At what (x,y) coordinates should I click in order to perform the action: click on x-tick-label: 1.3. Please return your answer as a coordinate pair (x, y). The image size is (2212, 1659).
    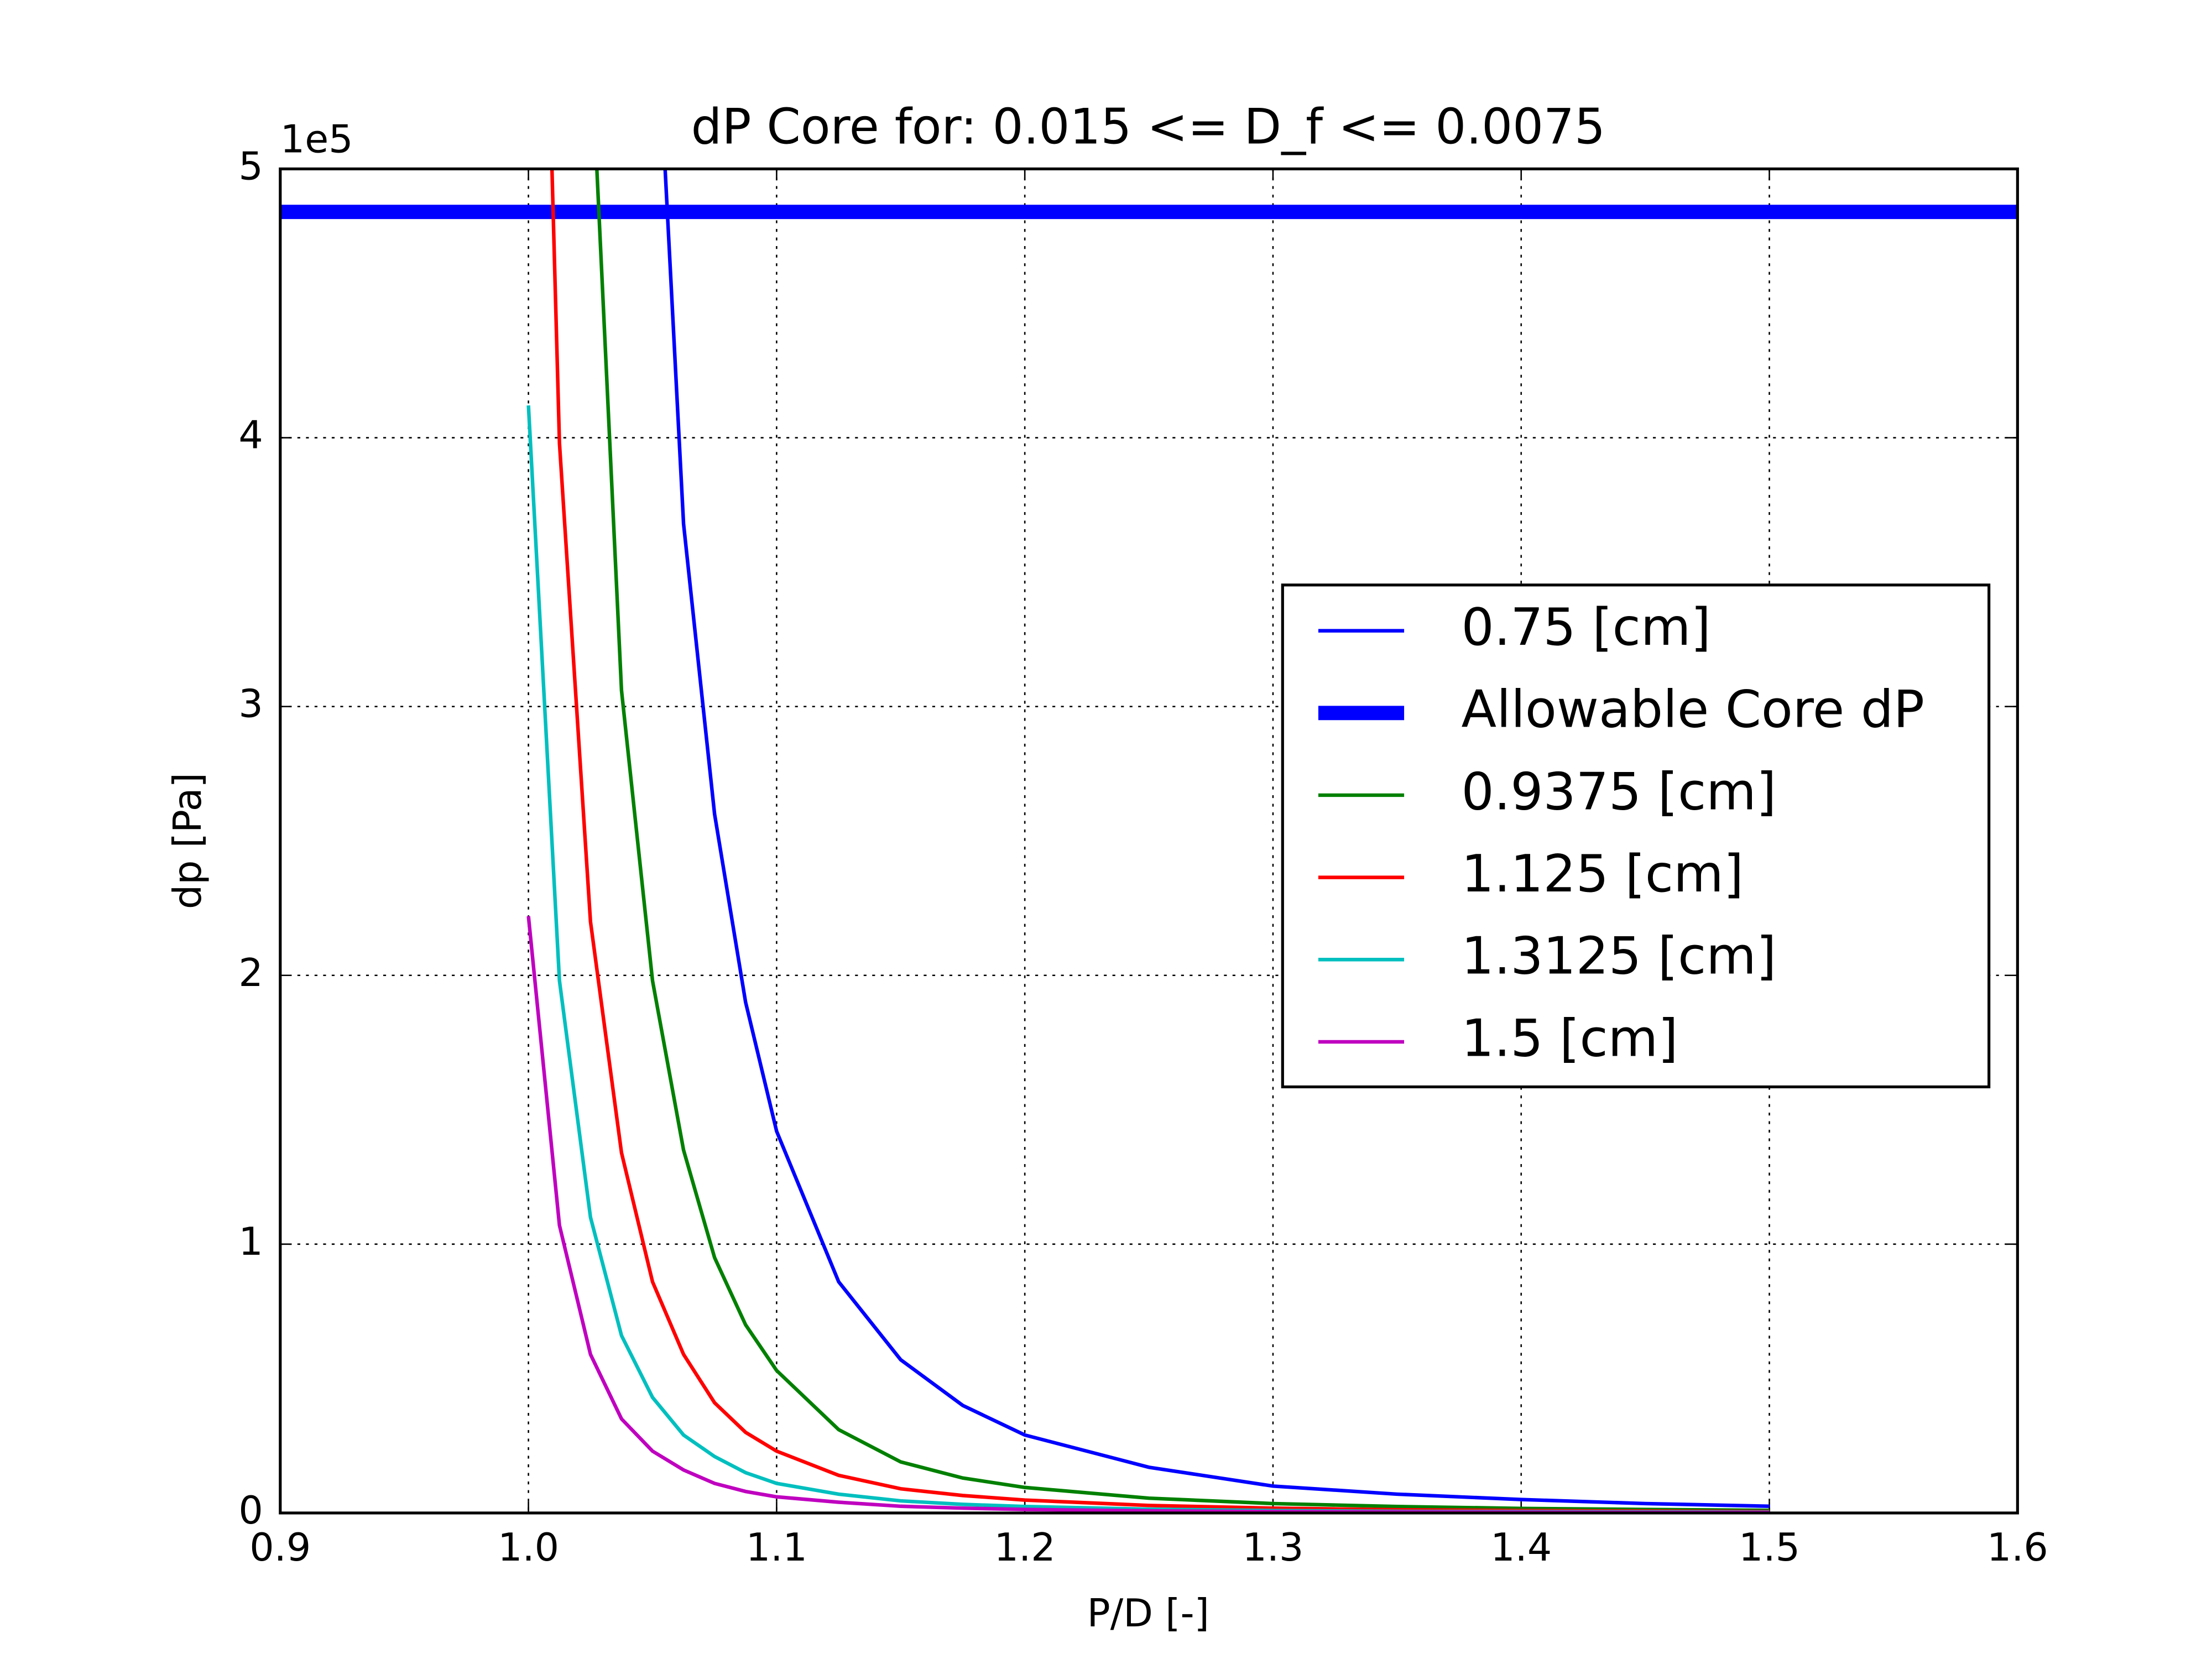
    Looking at the image, I should click on (1272, 1548).